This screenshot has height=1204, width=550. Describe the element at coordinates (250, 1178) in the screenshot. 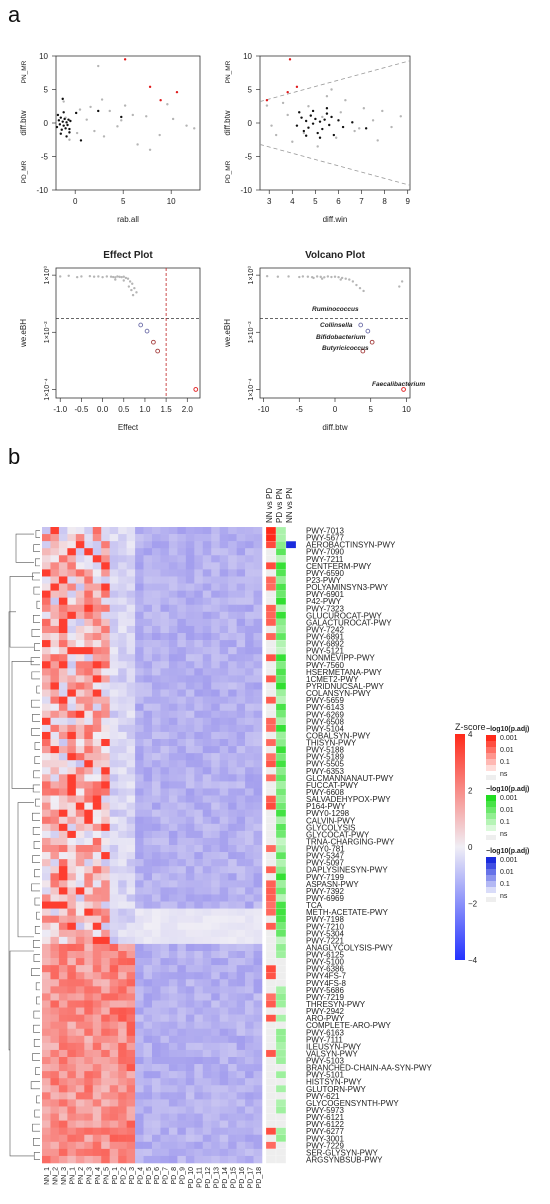

I see `column-label: PD_17` at that location.